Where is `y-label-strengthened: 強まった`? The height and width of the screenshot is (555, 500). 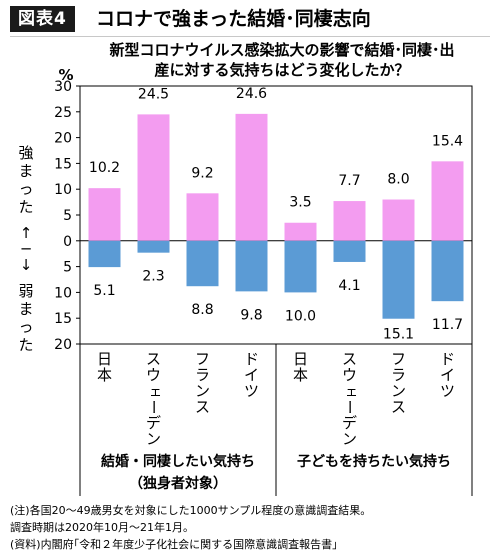
y-label-strengthened: 強まった is located at coordinates (25, 180).